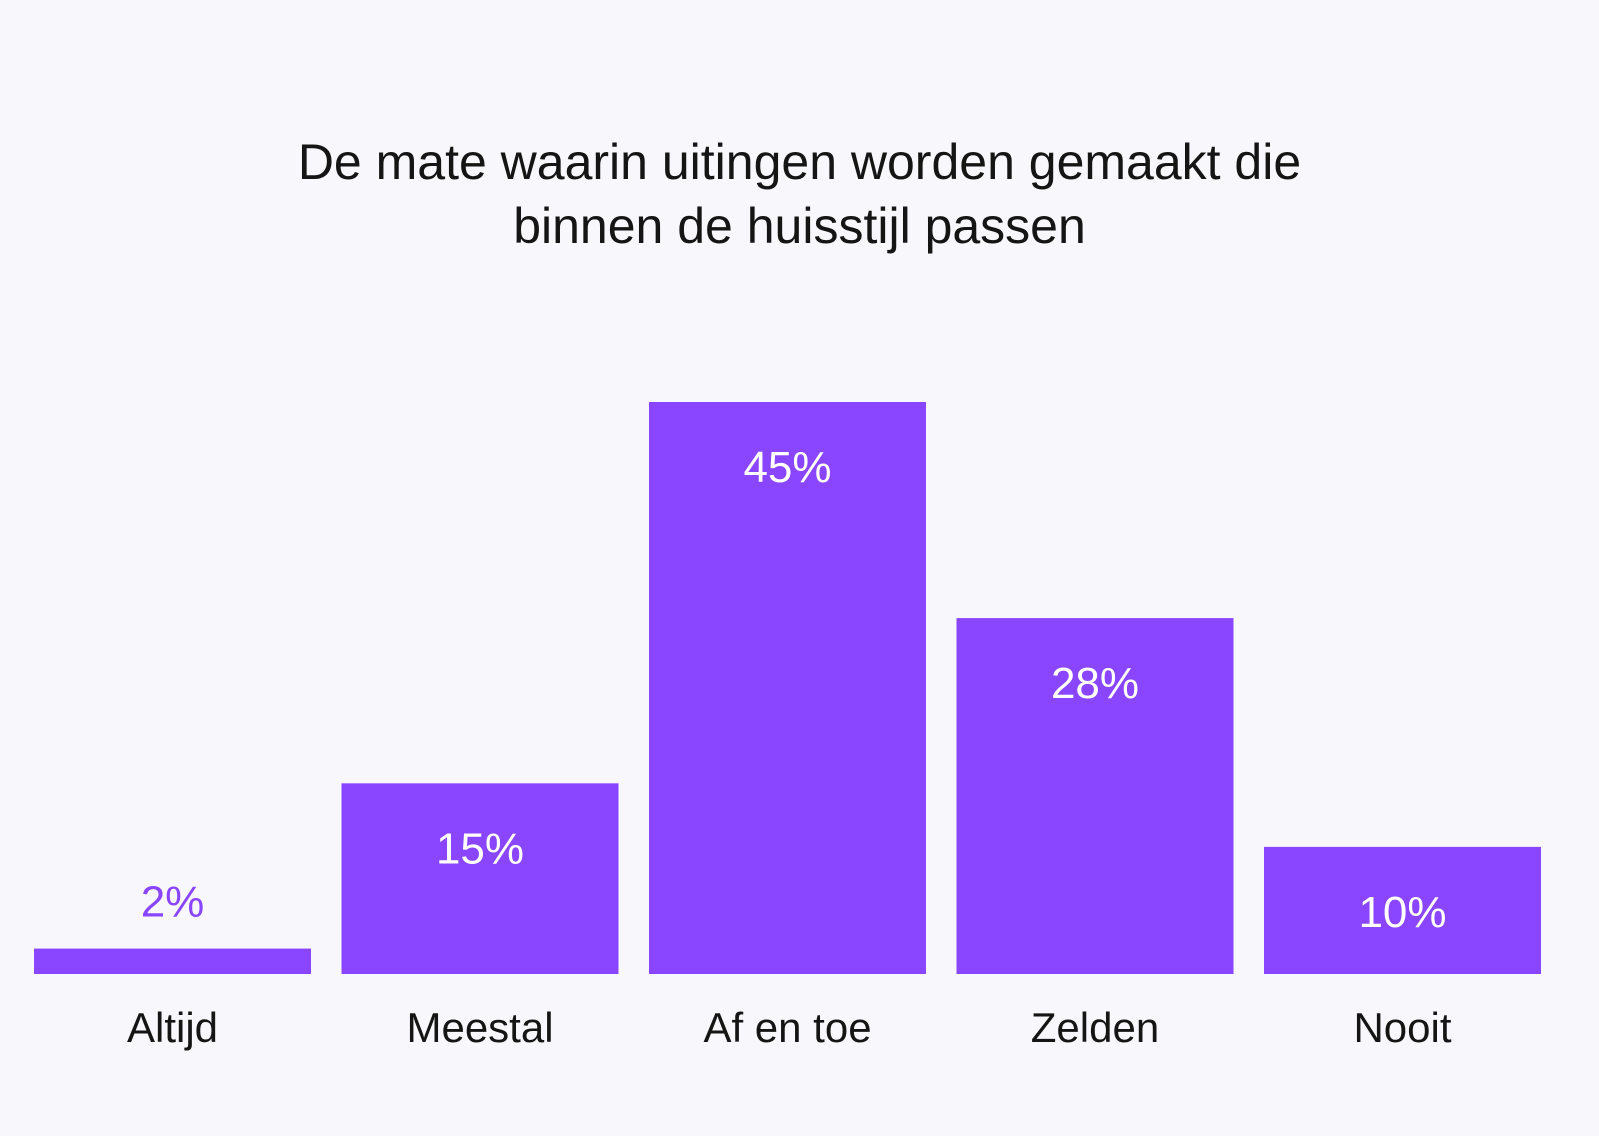  What do you see at coordinates (172, 1027) in the screenshot?
I see `category-label-altijd: Altijd` at bounding box center [172, 1027].